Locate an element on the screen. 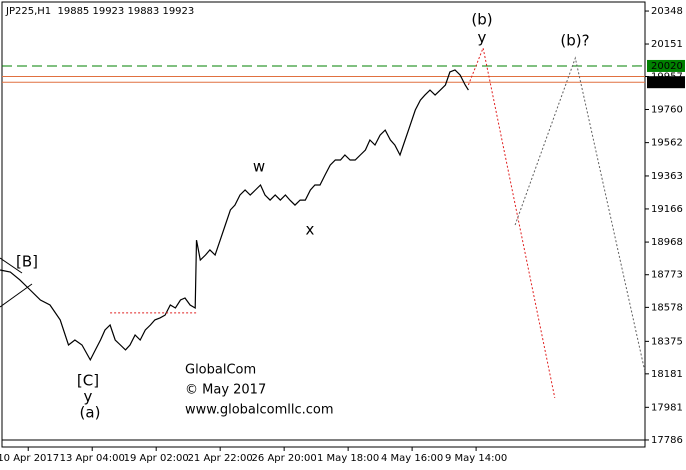 The height and width of the screenshot is (470, 686). wave-label: [C] is located at coordinates (88, 381).